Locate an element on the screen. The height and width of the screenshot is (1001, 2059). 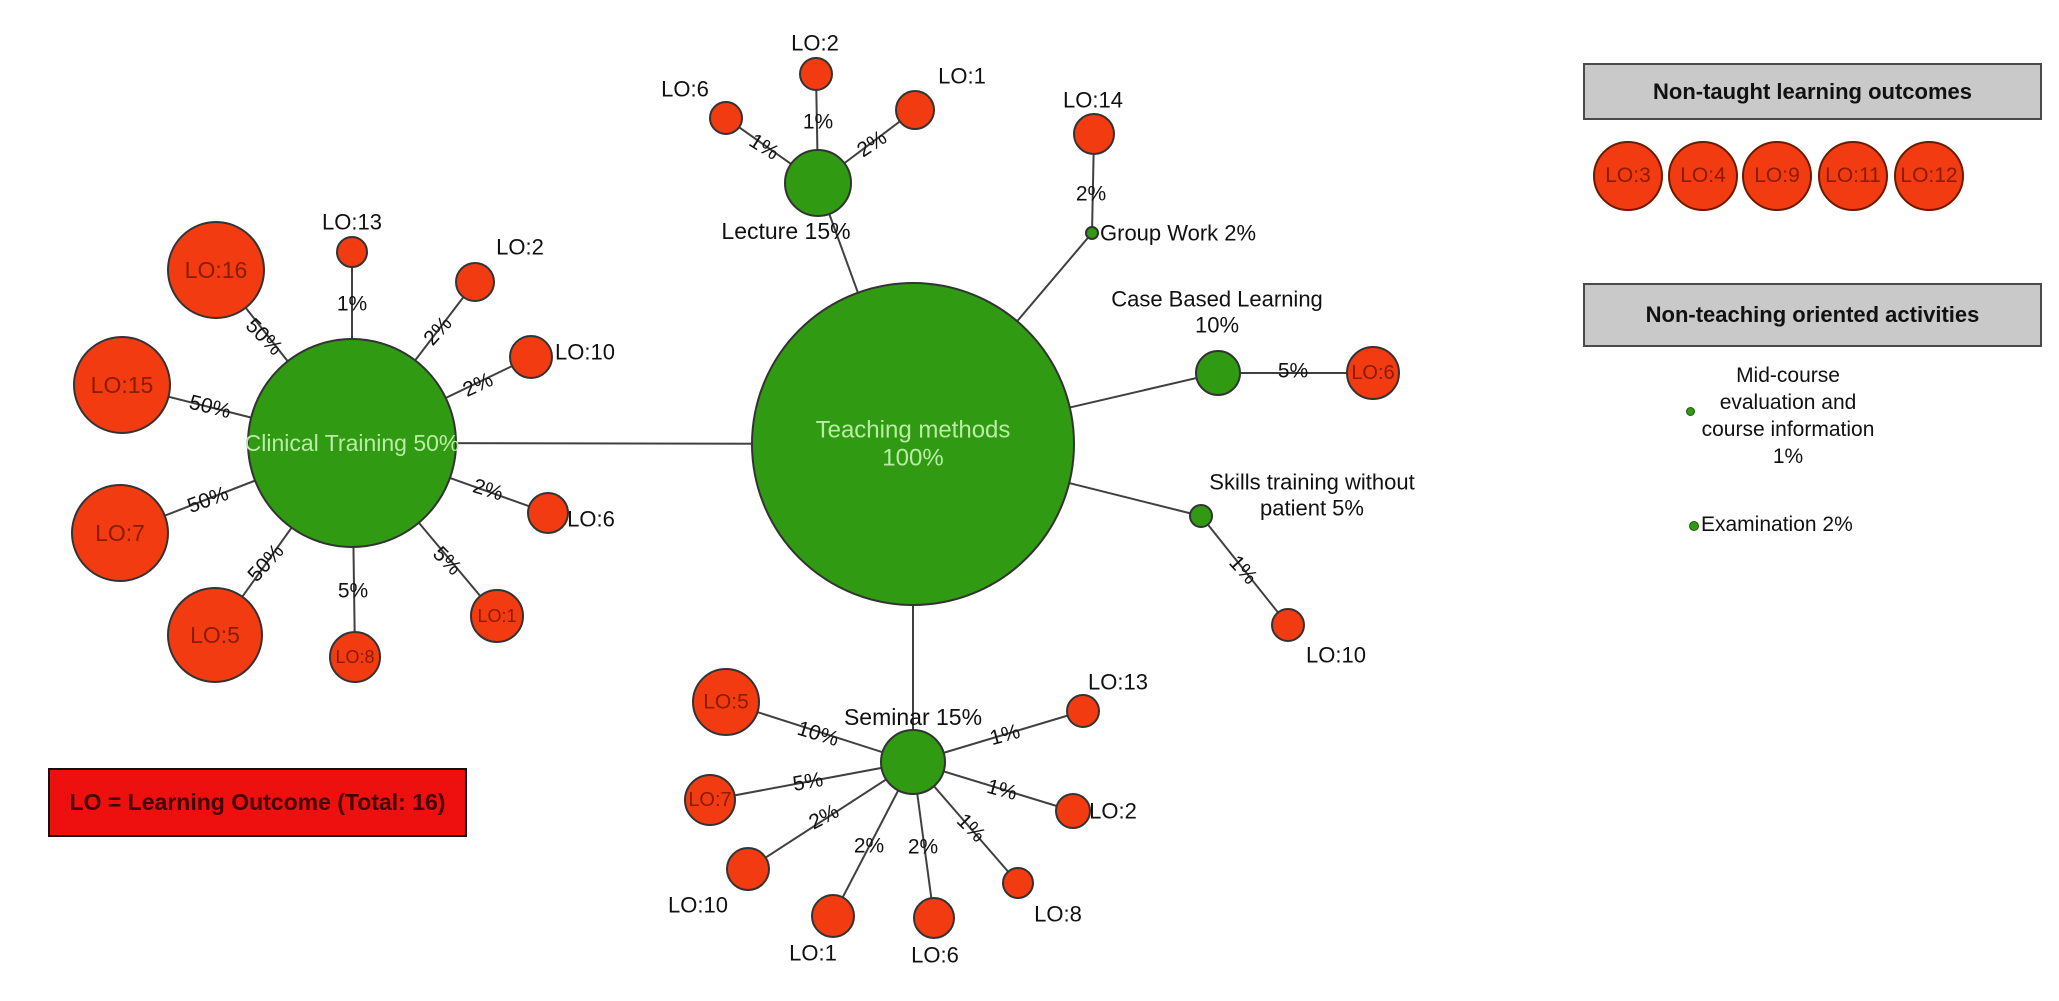
node-cbl is located at coordinates (1218, 373).